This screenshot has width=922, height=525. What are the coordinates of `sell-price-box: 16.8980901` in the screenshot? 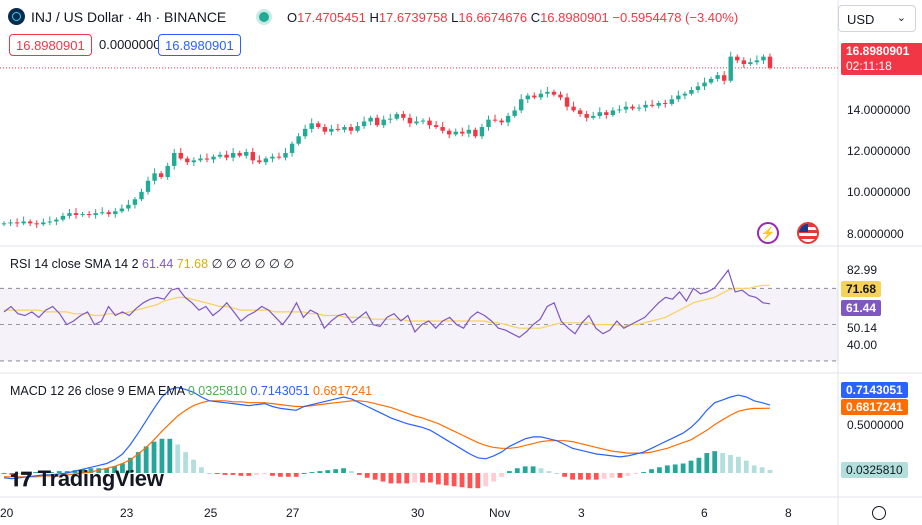 It's located at (50, 45).